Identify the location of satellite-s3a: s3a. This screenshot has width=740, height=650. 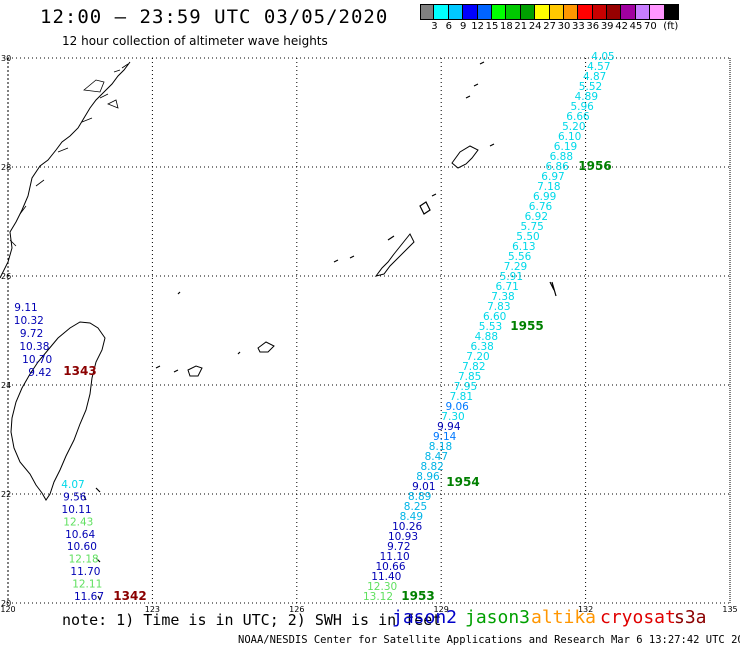
(690, 617).